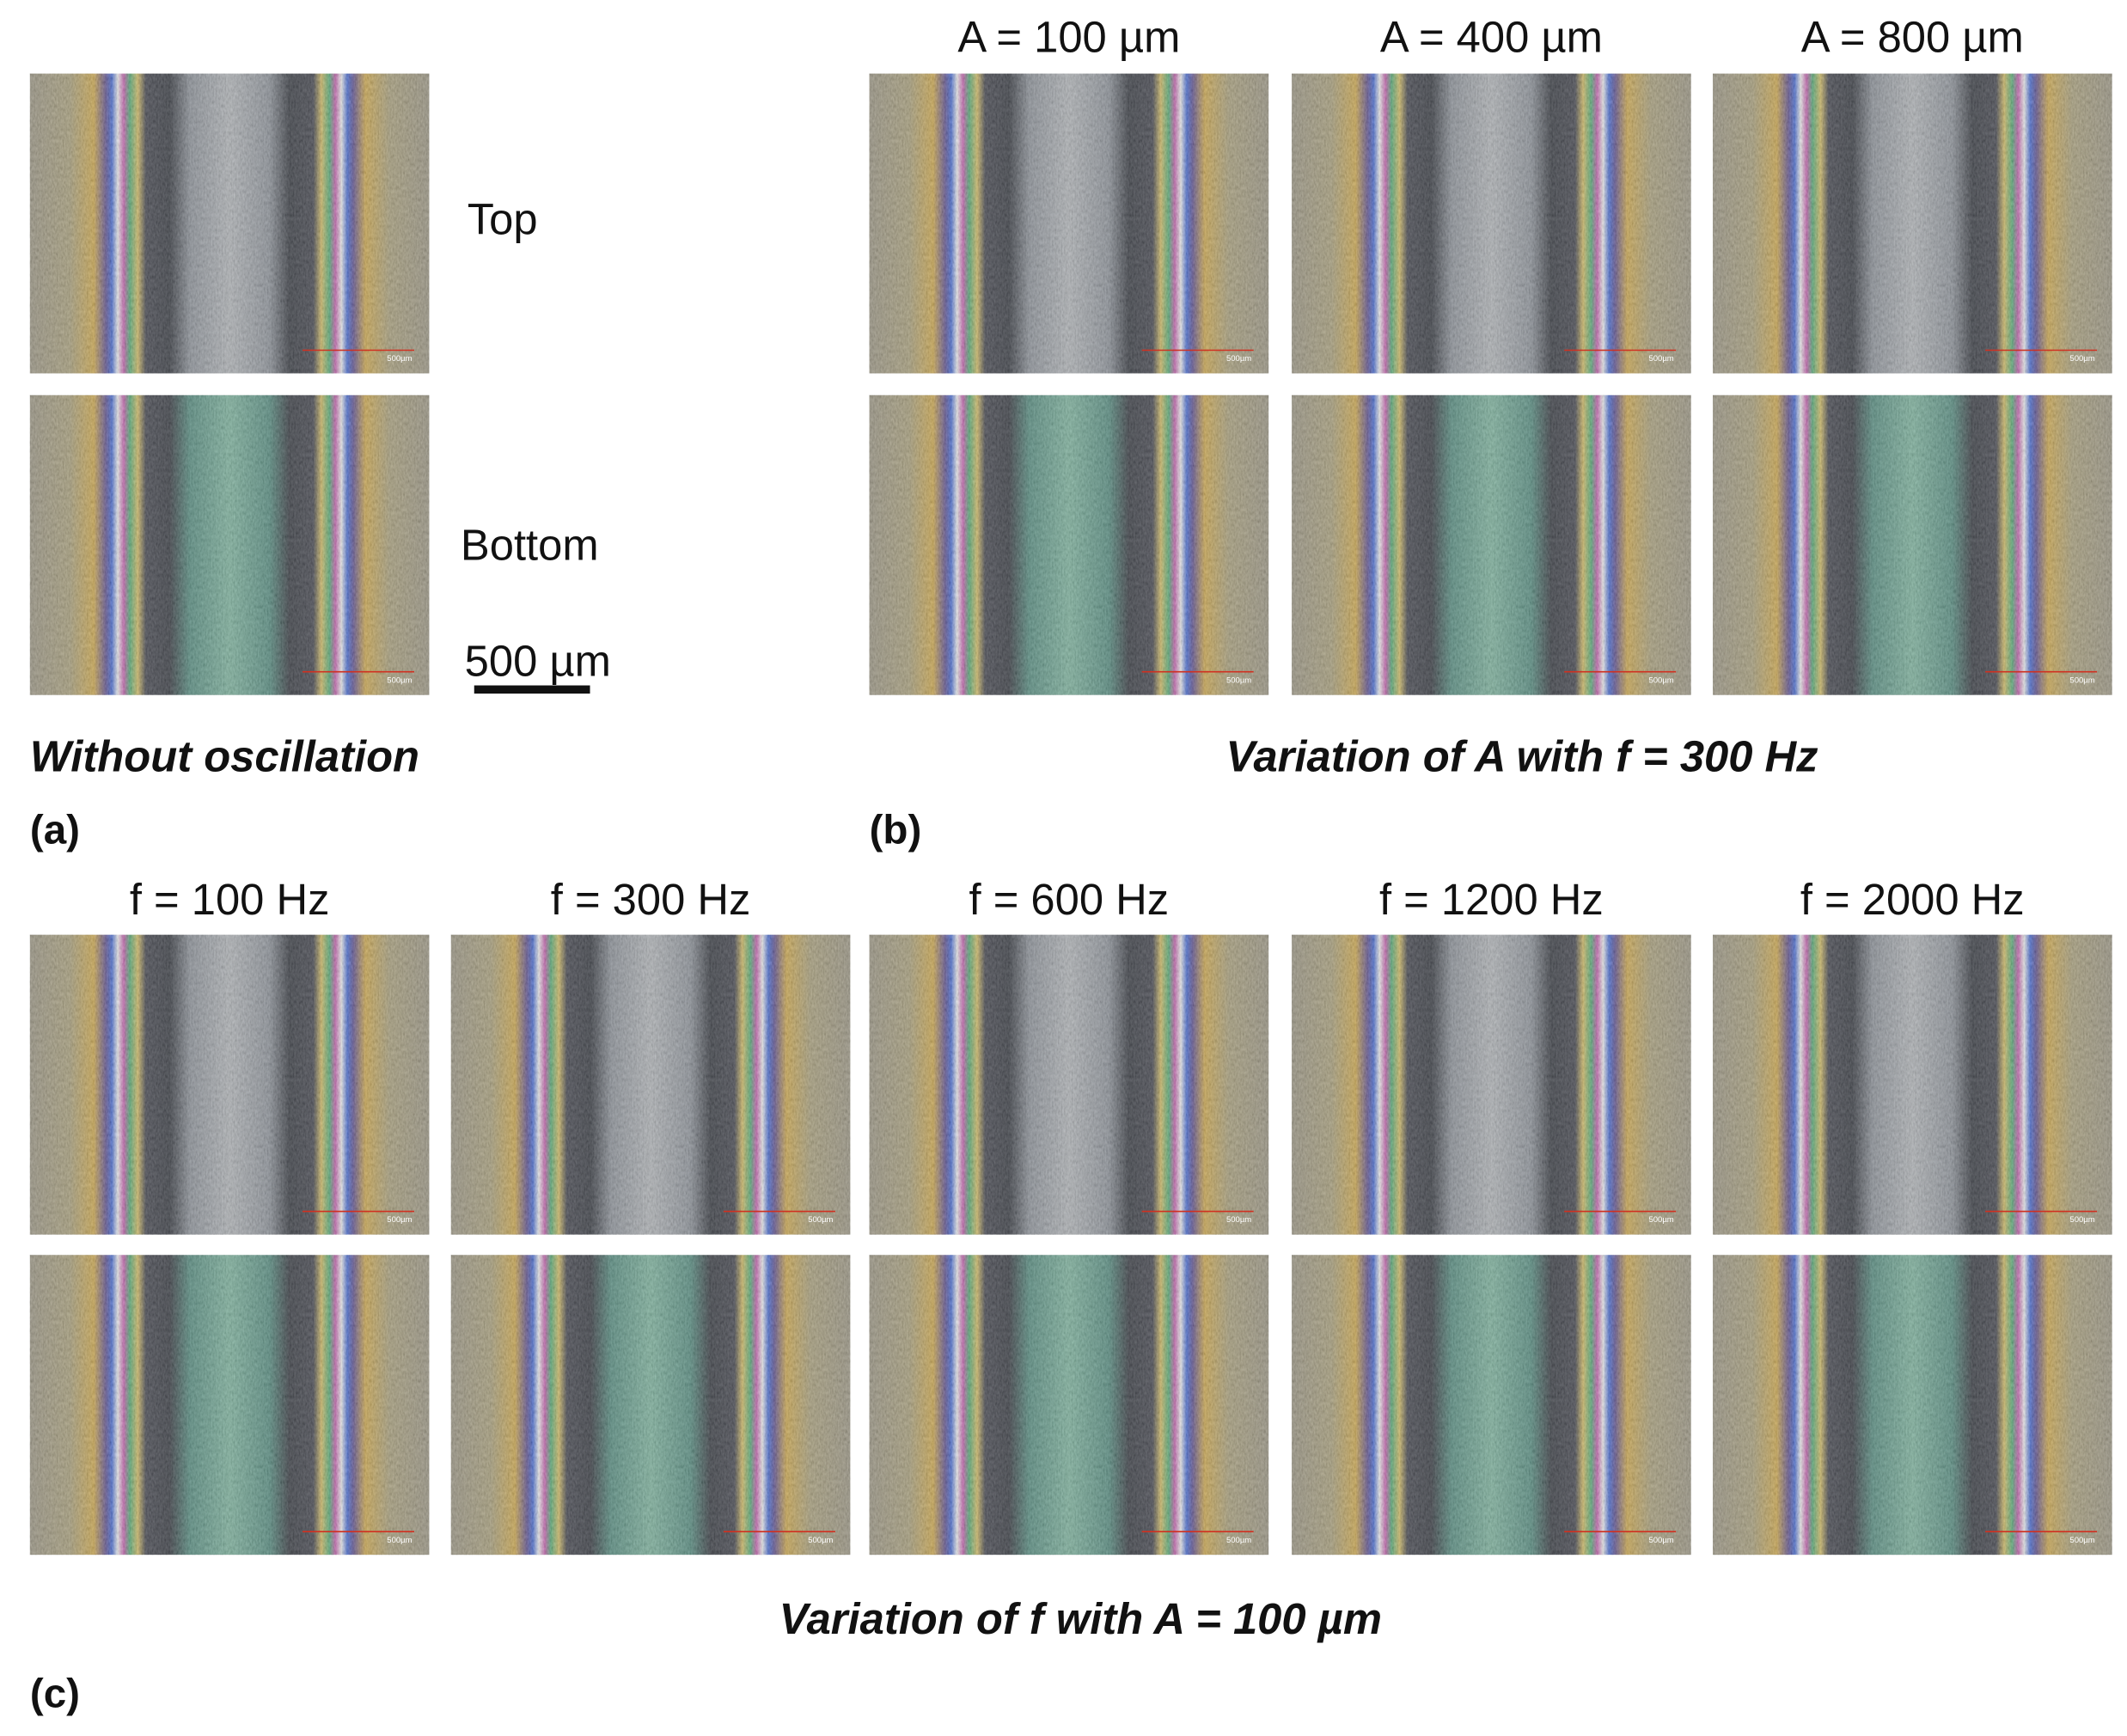 The width and height of the screenshot is (2127, 1736). I want to click on column-label: f = 2000 Hz, so click(1912, 900).